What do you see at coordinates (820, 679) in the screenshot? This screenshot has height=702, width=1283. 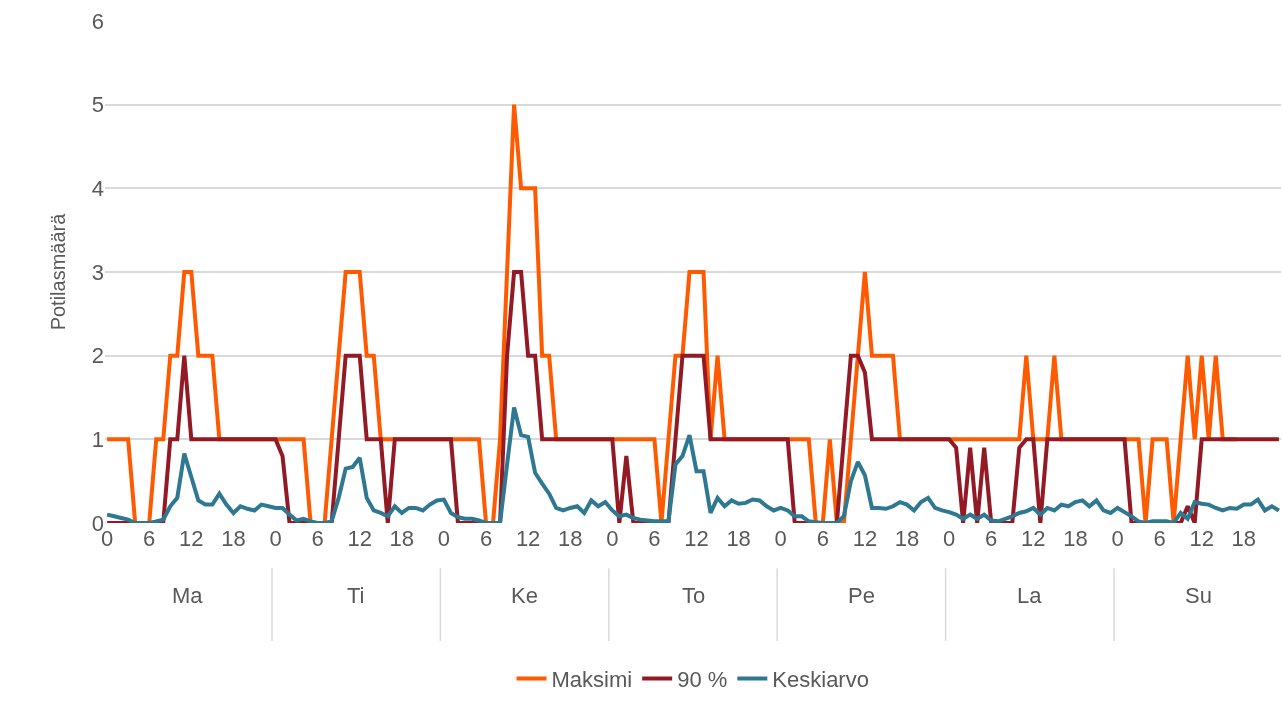 I see `legend-label: Keskiarvo` at bounding box center [820, 679].